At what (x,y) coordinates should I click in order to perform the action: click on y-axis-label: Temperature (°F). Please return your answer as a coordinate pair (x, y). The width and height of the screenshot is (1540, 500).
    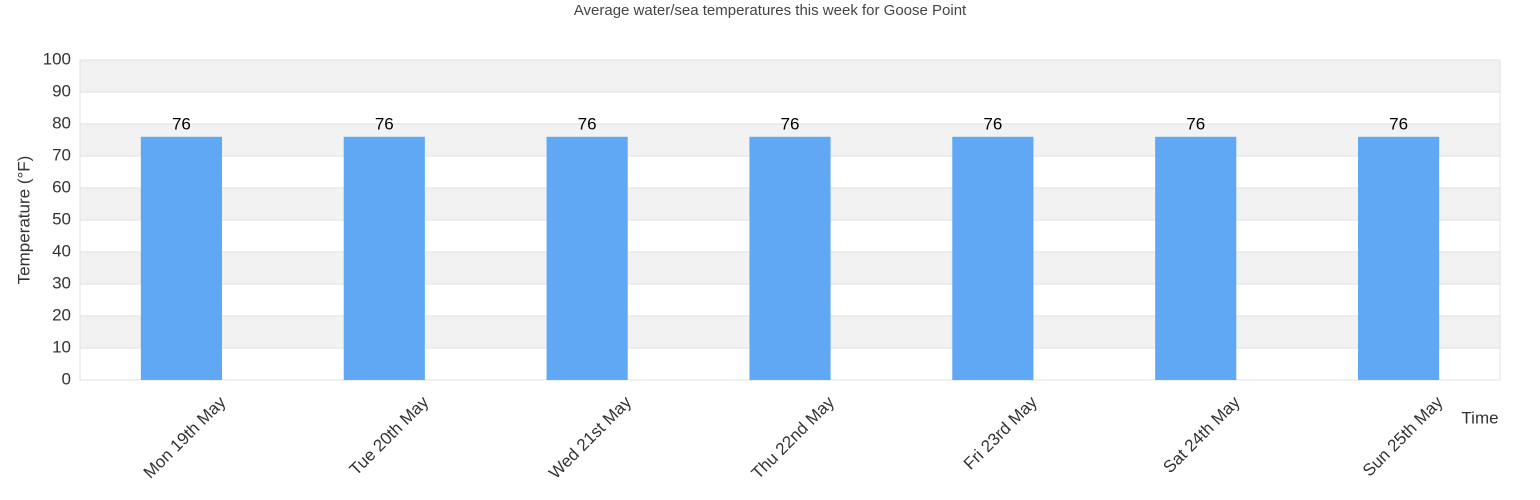
    Looking at the image, I should click on (23, 220).